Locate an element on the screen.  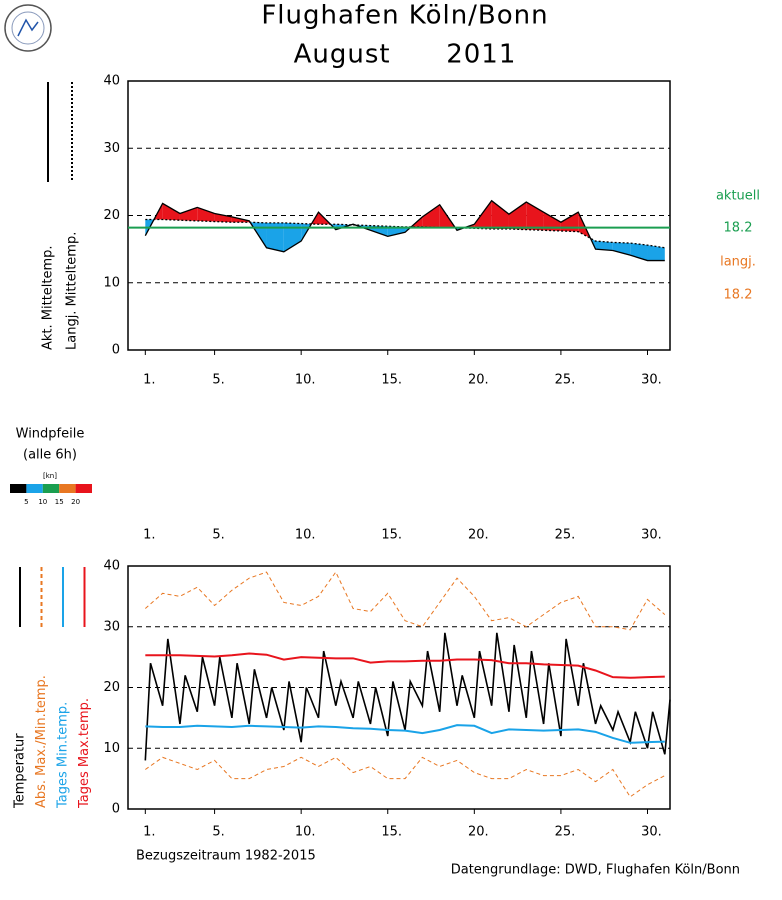
side-label: aktuell is located at coordinates (738, 196).